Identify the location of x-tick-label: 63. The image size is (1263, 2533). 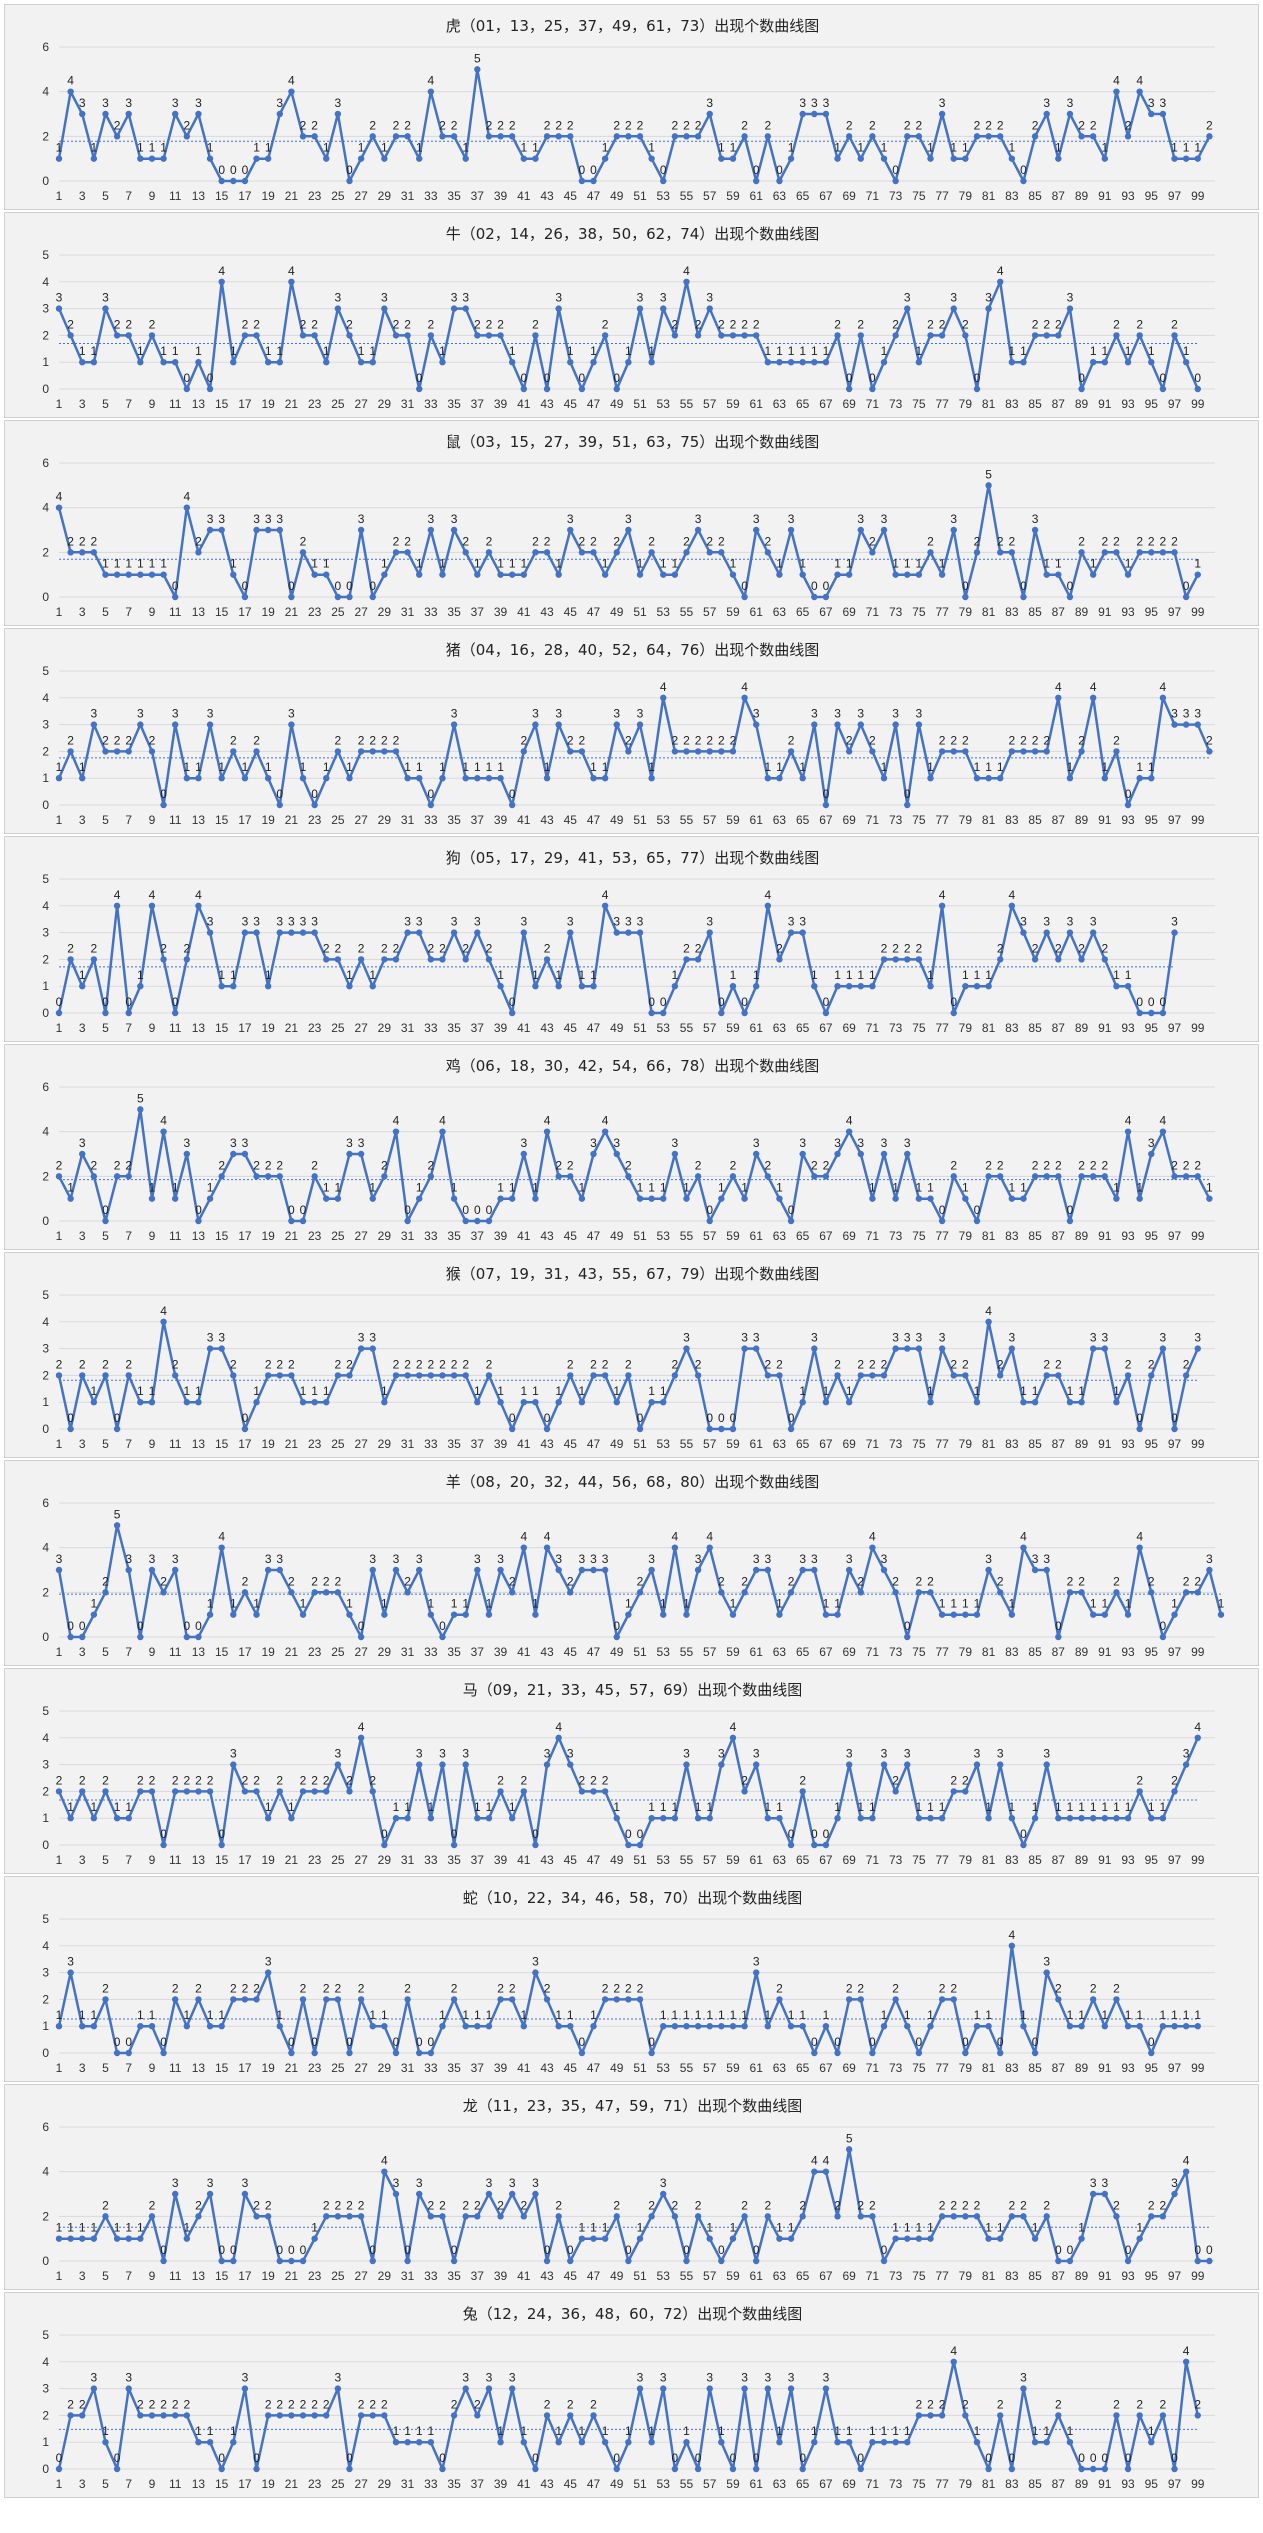
(780, 2484).